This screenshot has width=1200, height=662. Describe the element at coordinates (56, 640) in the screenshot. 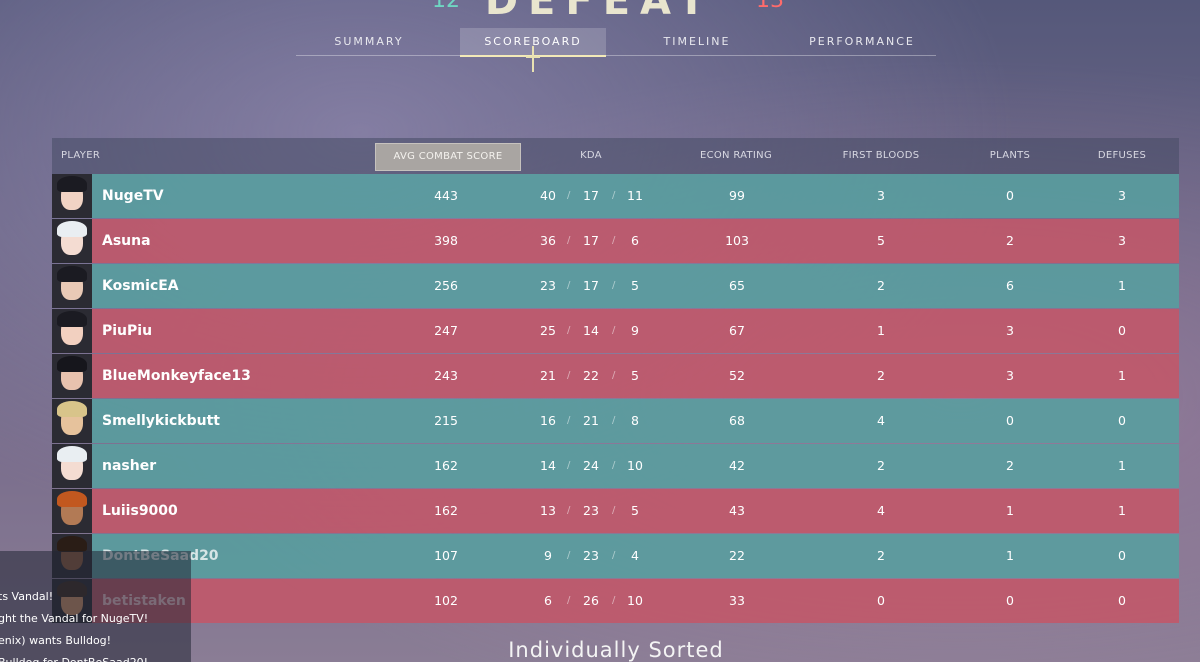

I see `chat-line: enix) wants Bulldog!` at that location.